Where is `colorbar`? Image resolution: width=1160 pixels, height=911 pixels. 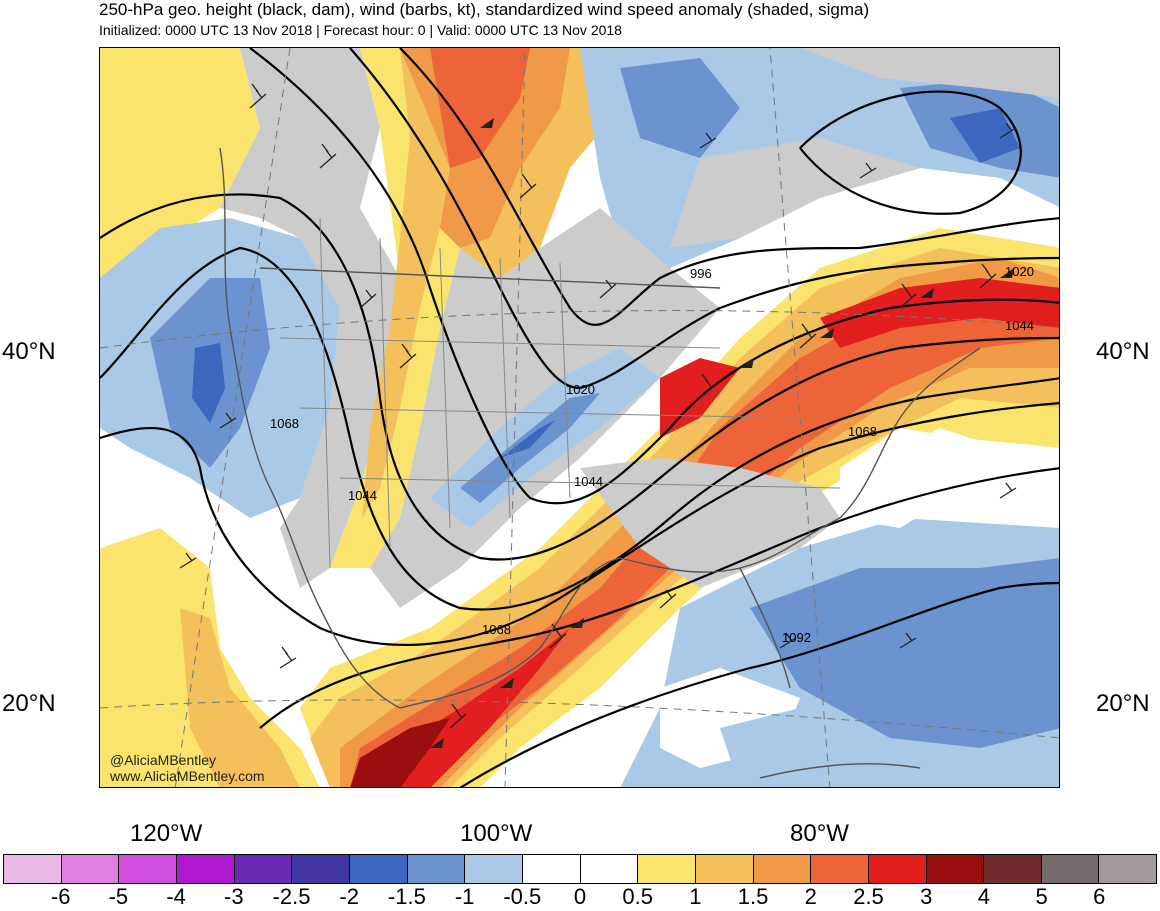
colorbar is located at coordinates (580, 869).